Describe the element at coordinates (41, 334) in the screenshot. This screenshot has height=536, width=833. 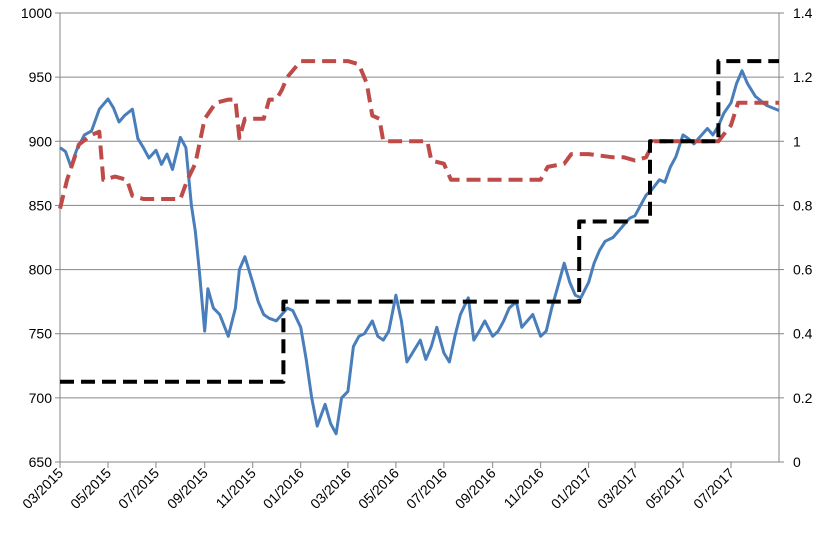
I see `left-tick-label-750: 750` at that location.